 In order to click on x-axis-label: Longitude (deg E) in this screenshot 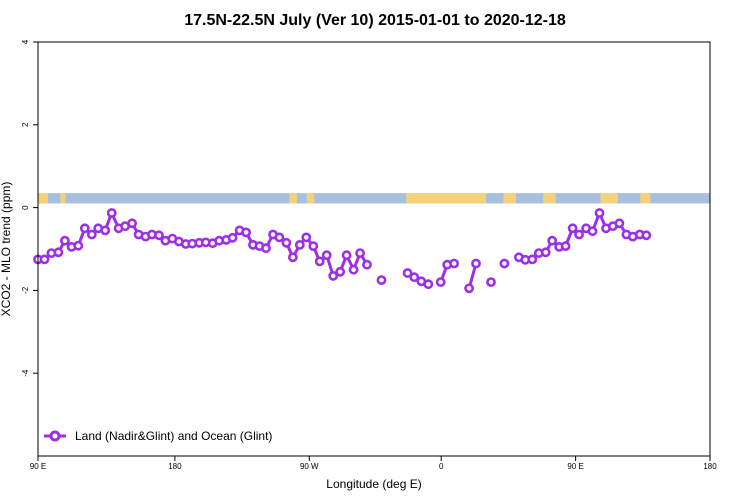, I will do `click(373, 484)`.